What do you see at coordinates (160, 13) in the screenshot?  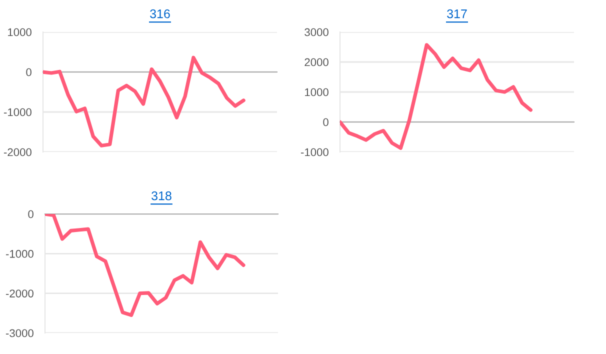 I see `chart-title: 316` at bounding box center [160, 13].